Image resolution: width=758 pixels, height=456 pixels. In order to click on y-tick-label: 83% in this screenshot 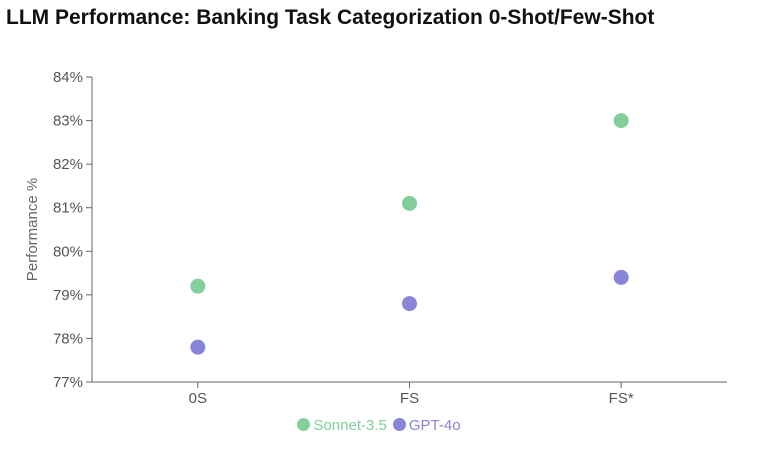, I will do `click(68, 121)`.